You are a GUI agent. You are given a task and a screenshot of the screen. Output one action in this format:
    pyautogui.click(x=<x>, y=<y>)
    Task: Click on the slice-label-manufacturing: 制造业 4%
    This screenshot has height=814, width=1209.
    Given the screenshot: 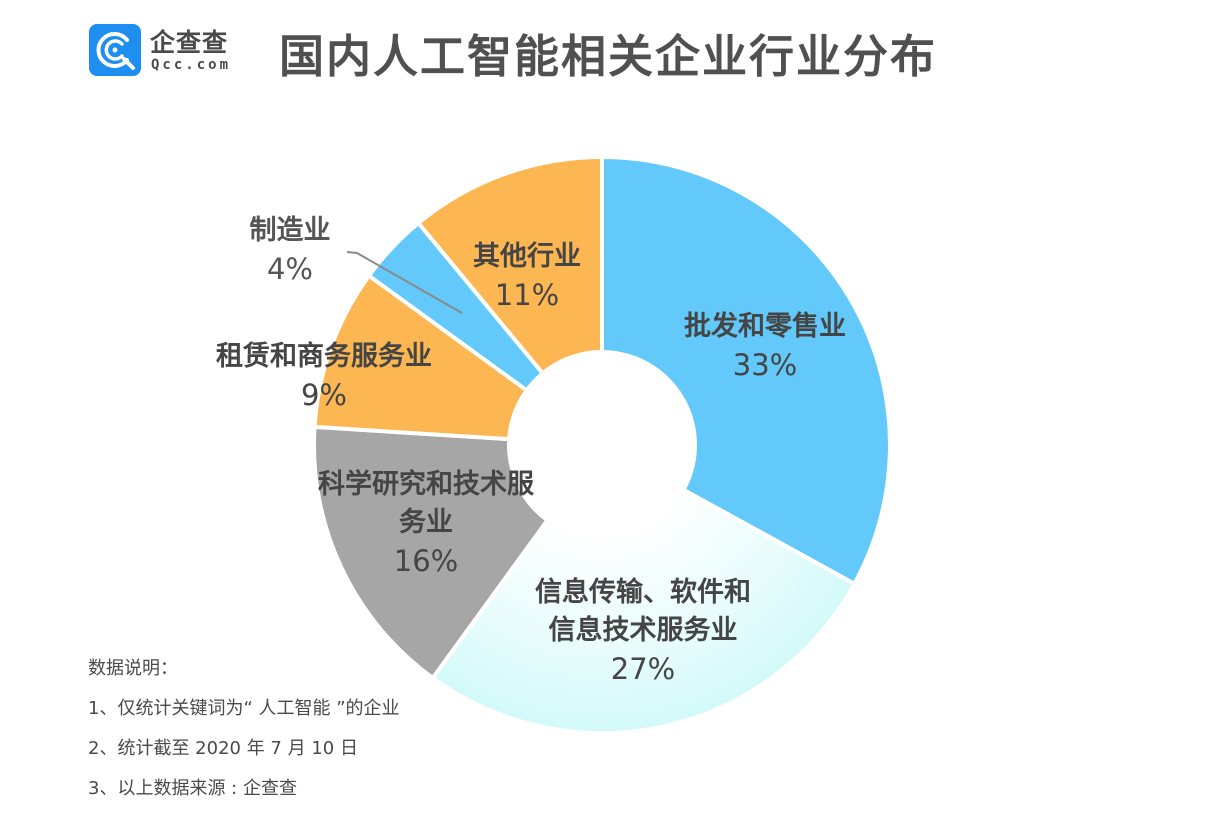 What is the action you would take?
    pyautogui.click(x=290, y=250)
    